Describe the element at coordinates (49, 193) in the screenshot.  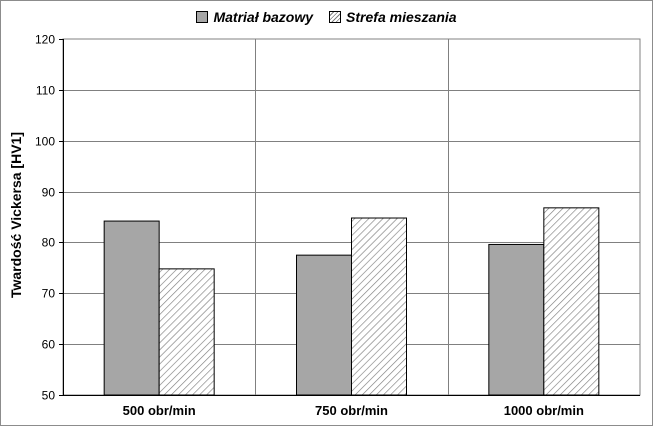
I see `y-tick-label: 90` at that location.